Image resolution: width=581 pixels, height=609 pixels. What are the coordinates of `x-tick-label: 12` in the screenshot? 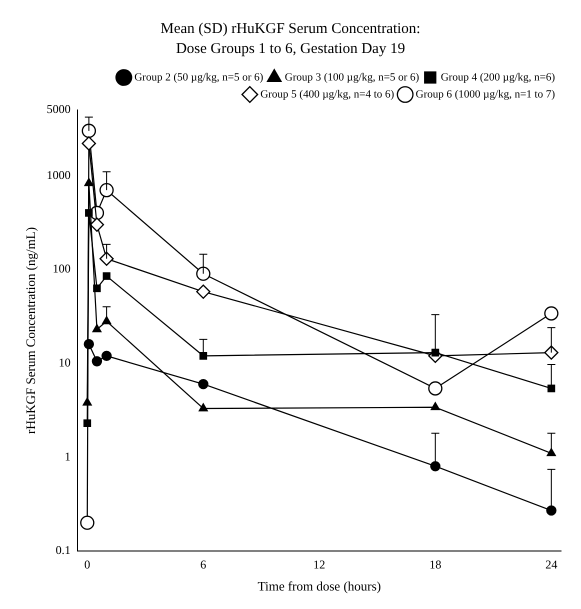 It's located at (319, 564).